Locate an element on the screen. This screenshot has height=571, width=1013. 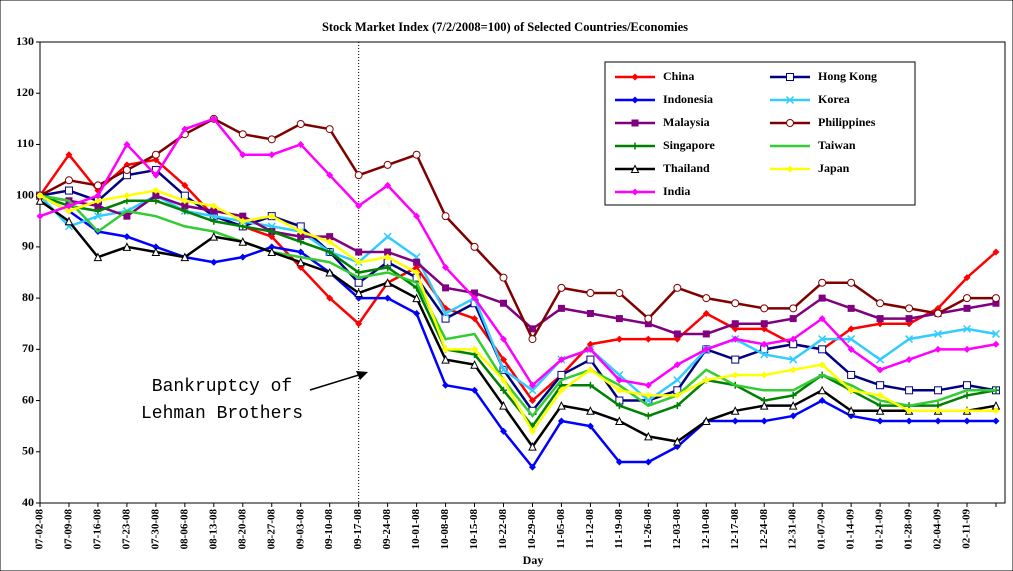
legend-label: Korea is located at coordinates (834, 99).